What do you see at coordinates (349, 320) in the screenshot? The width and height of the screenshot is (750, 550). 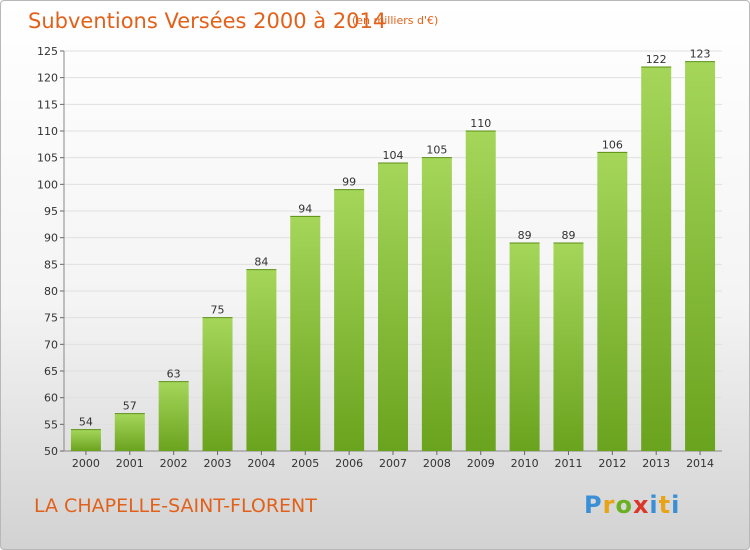 I see `bar-2006` at bounding box center [349, 320].